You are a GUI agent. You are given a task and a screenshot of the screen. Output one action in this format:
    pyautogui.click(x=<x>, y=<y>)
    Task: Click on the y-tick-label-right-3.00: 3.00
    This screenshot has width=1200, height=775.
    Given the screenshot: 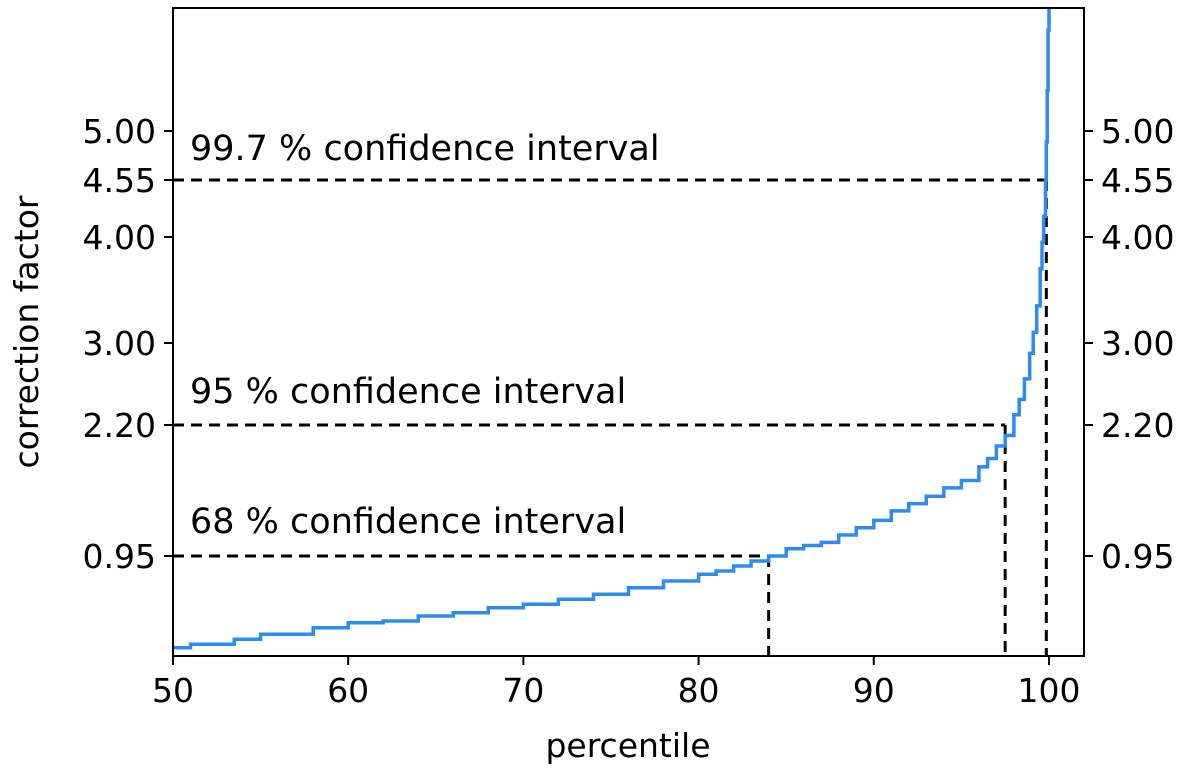 What is the action you would take?
    pyautogui.click(x=1137, y=343)
    